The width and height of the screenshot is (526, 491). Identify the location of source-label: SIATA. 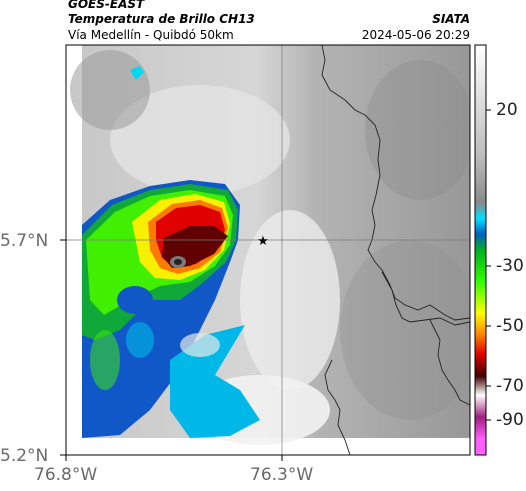
(451, 19).